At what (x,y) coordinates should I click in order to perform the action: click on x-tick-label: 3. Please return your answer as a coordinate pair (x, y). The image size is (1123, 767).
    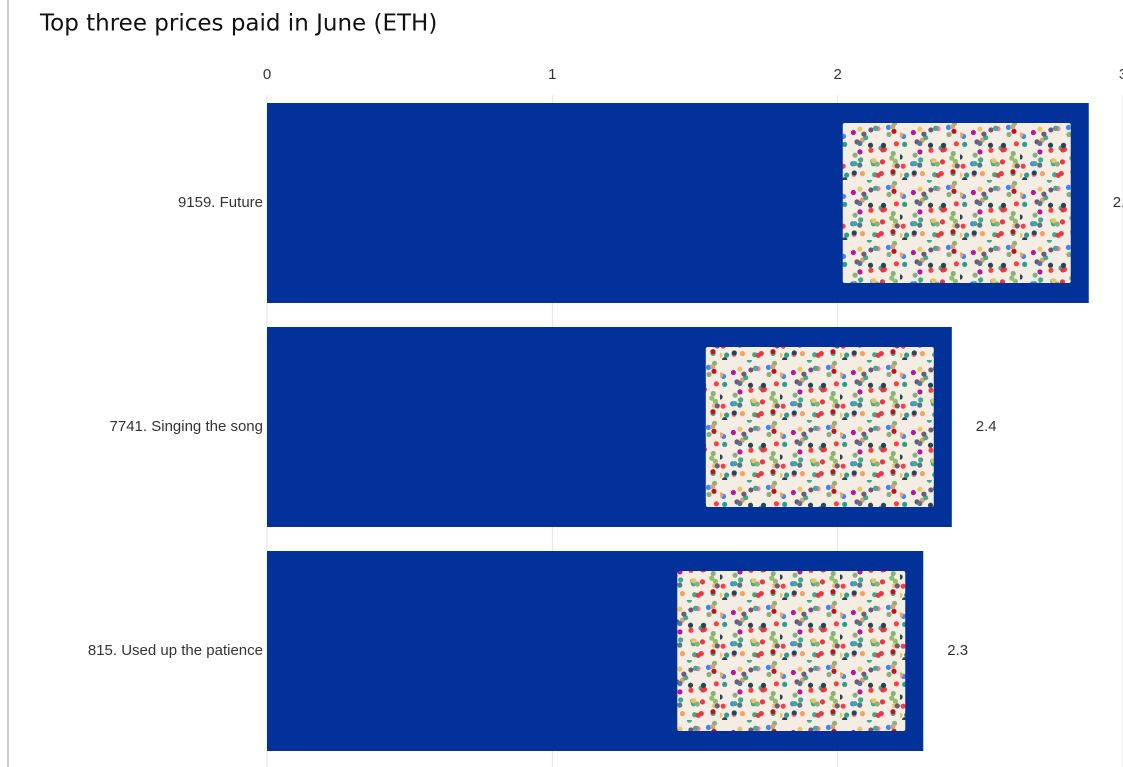
    Looking at the image, I should click on (1121, 74).